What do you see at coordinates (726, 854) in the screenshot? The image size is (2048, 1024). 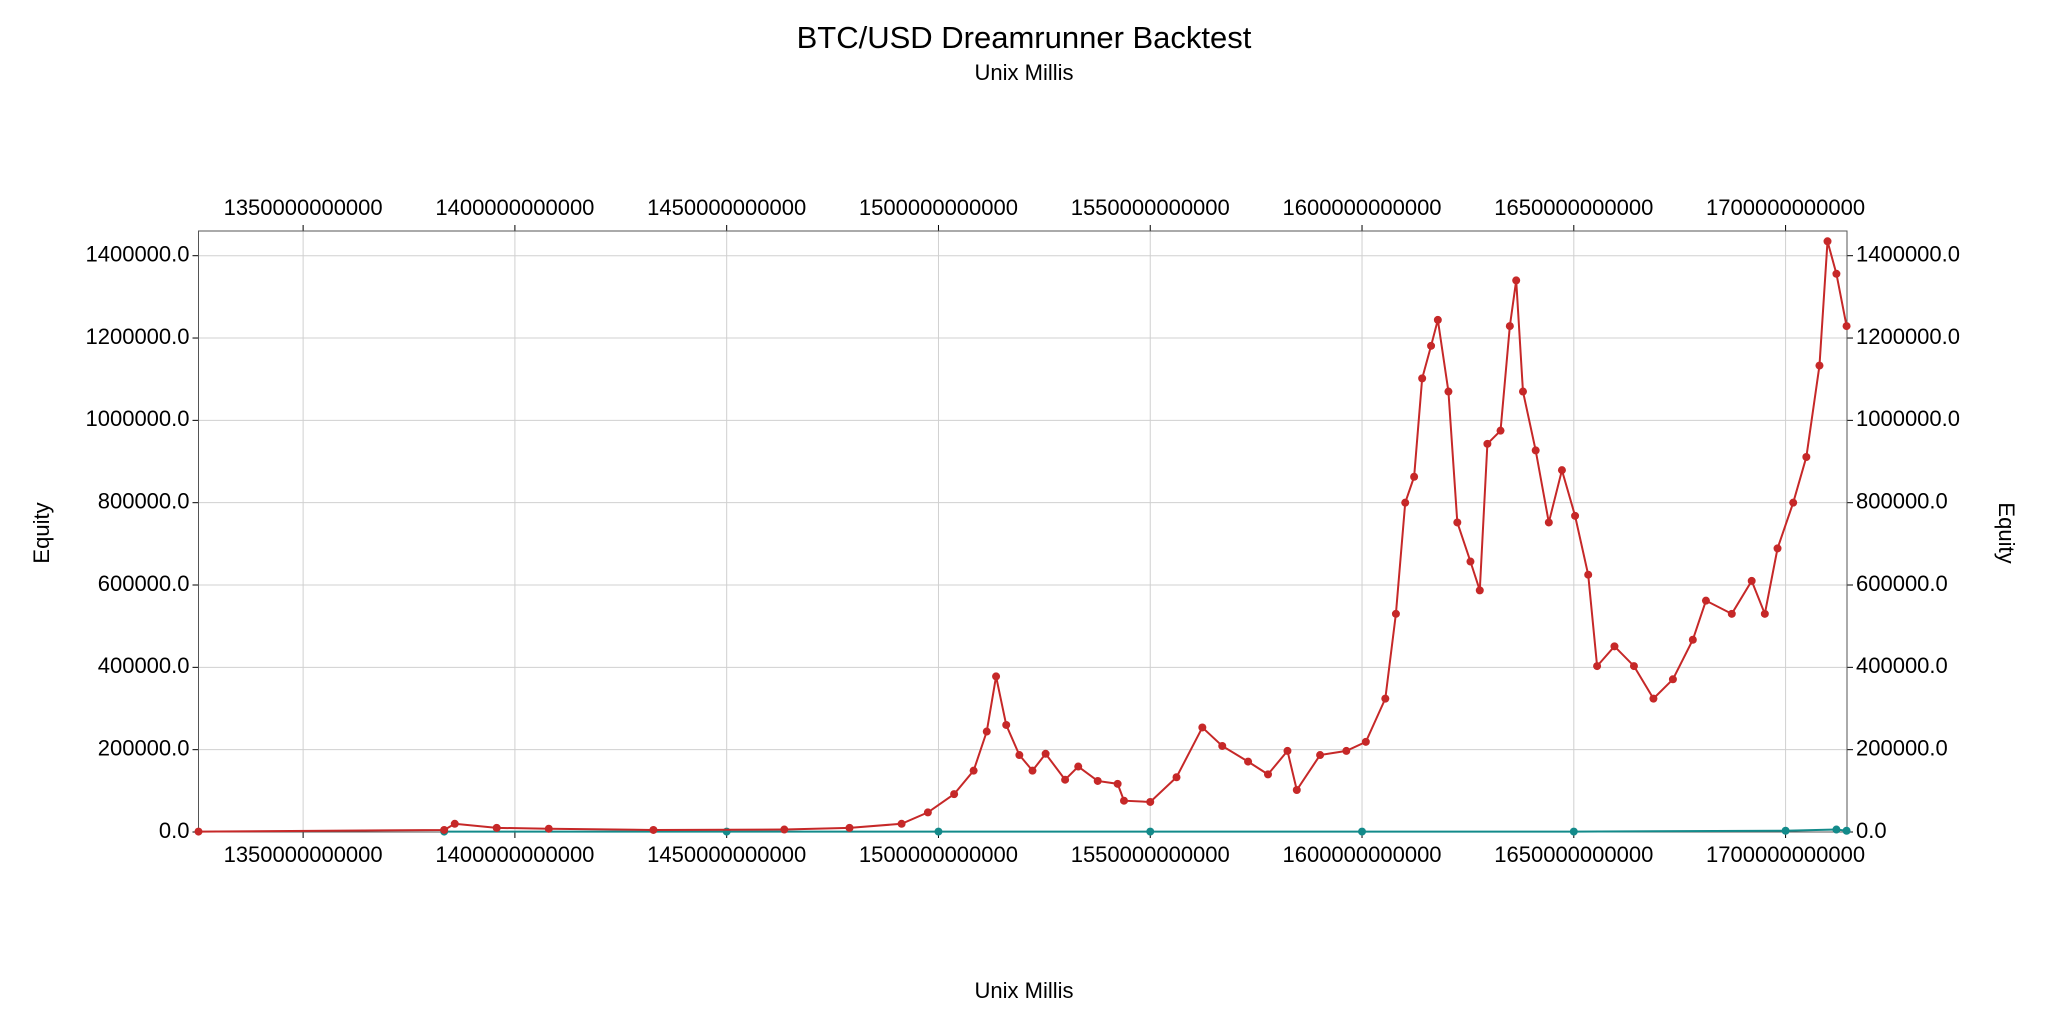 I see `x-tick-label: 1450000000000` at bounding box center [726, 854].